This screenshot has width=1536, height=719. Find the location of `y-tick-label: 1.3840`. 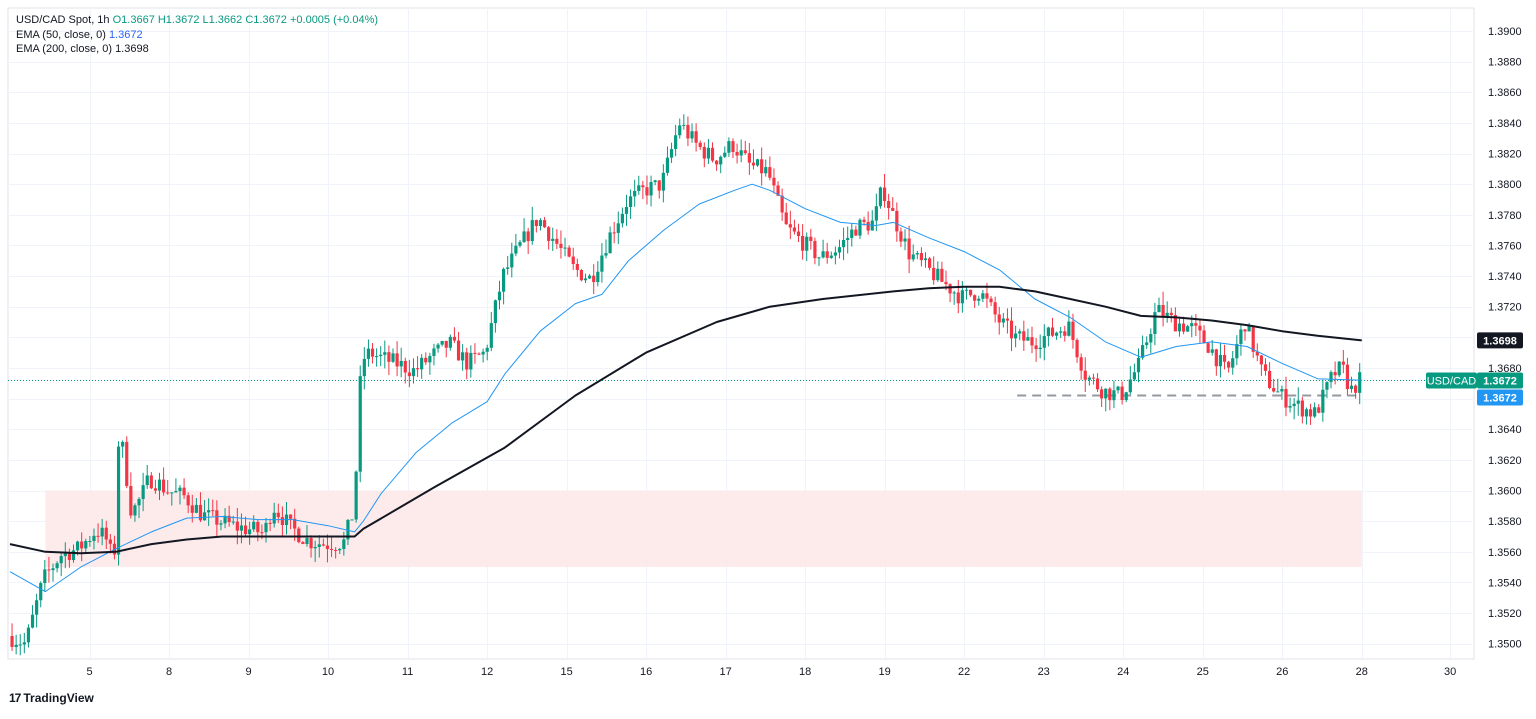

y-tick-label: 1.3840 is located at coordinates (1505, 124).